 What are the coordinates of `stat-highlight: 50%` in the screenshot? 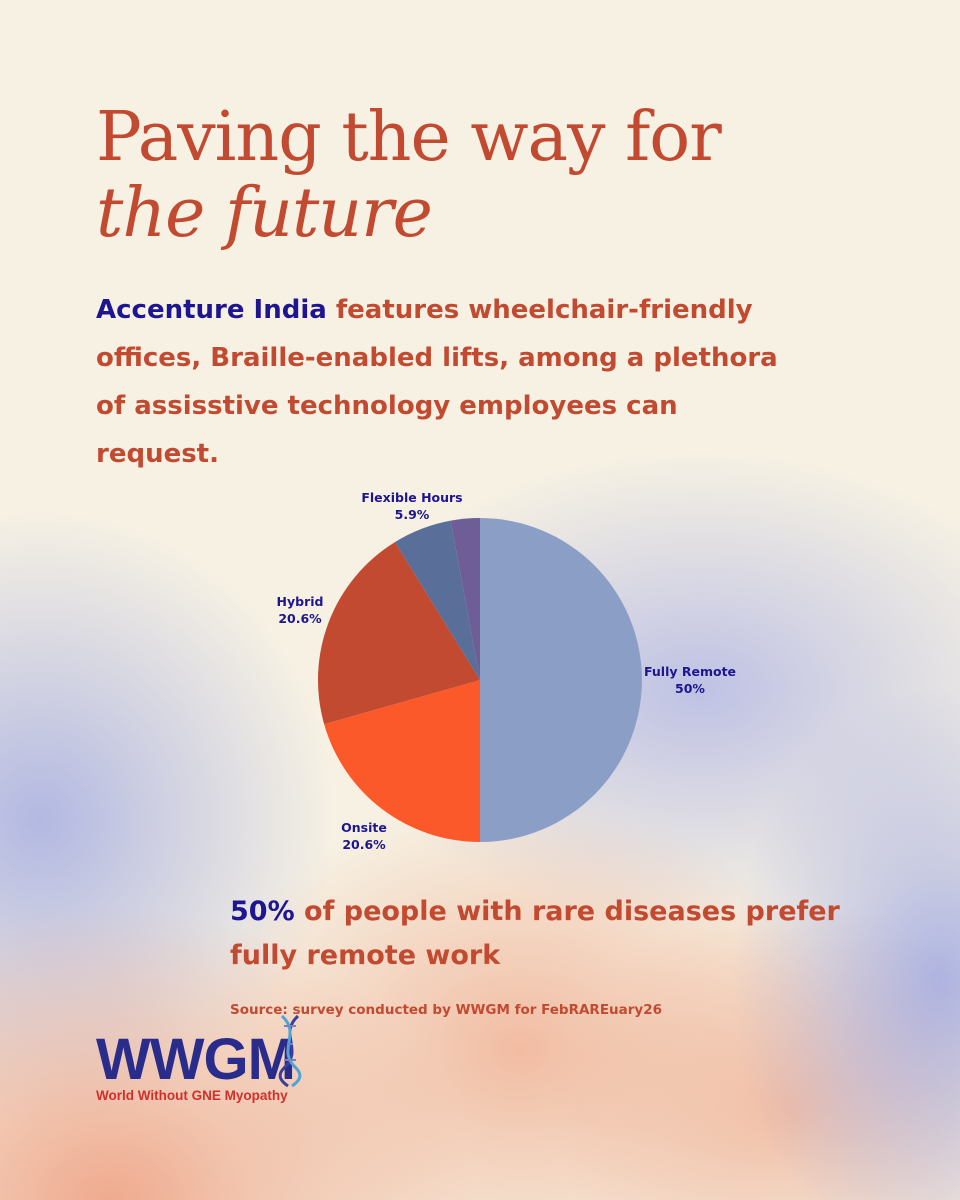 It's located at (262, 911).